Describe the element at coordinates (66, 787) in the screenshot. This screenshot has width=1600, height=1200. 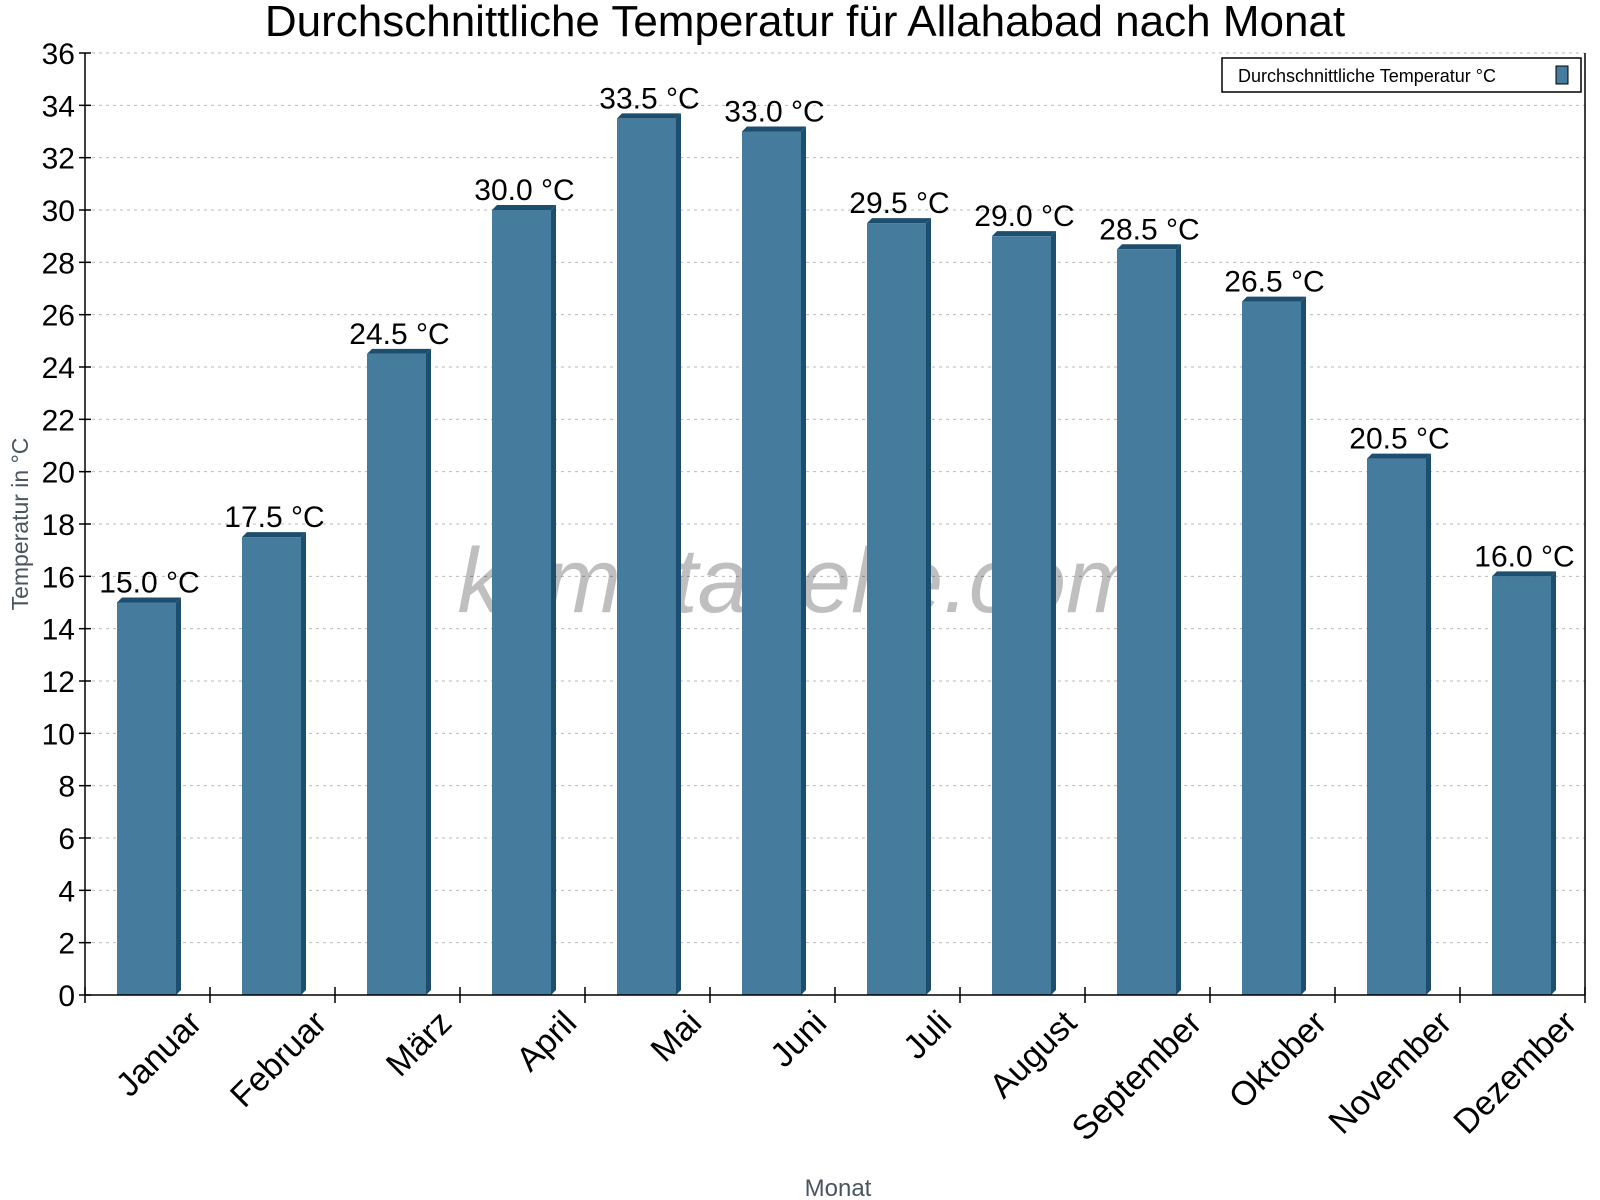
I see `y-tick-label: 8` at that location.